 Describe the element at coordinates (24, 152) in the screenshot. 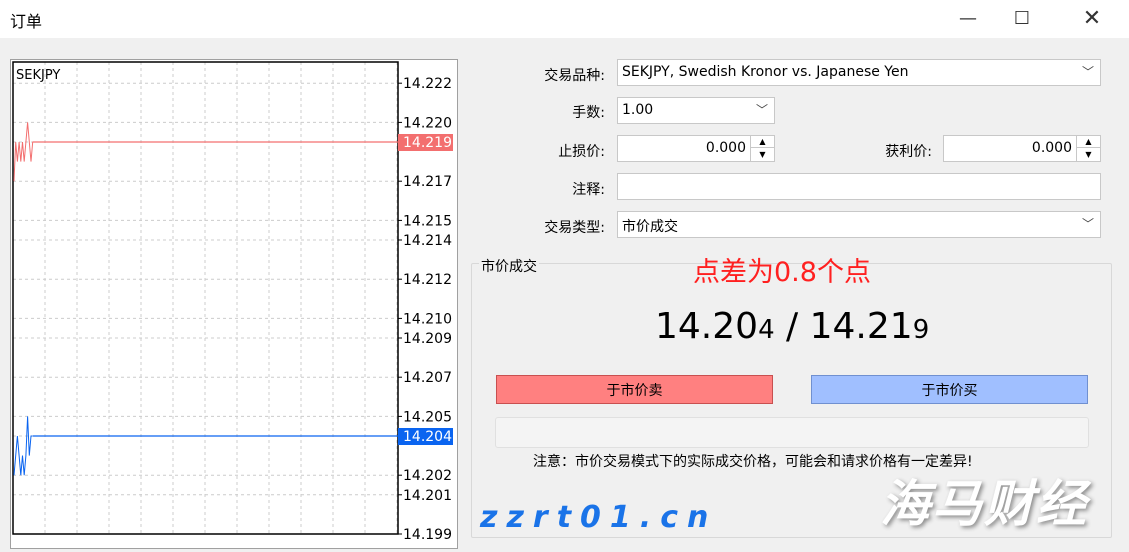

I see `ask-tick-line` at that location.